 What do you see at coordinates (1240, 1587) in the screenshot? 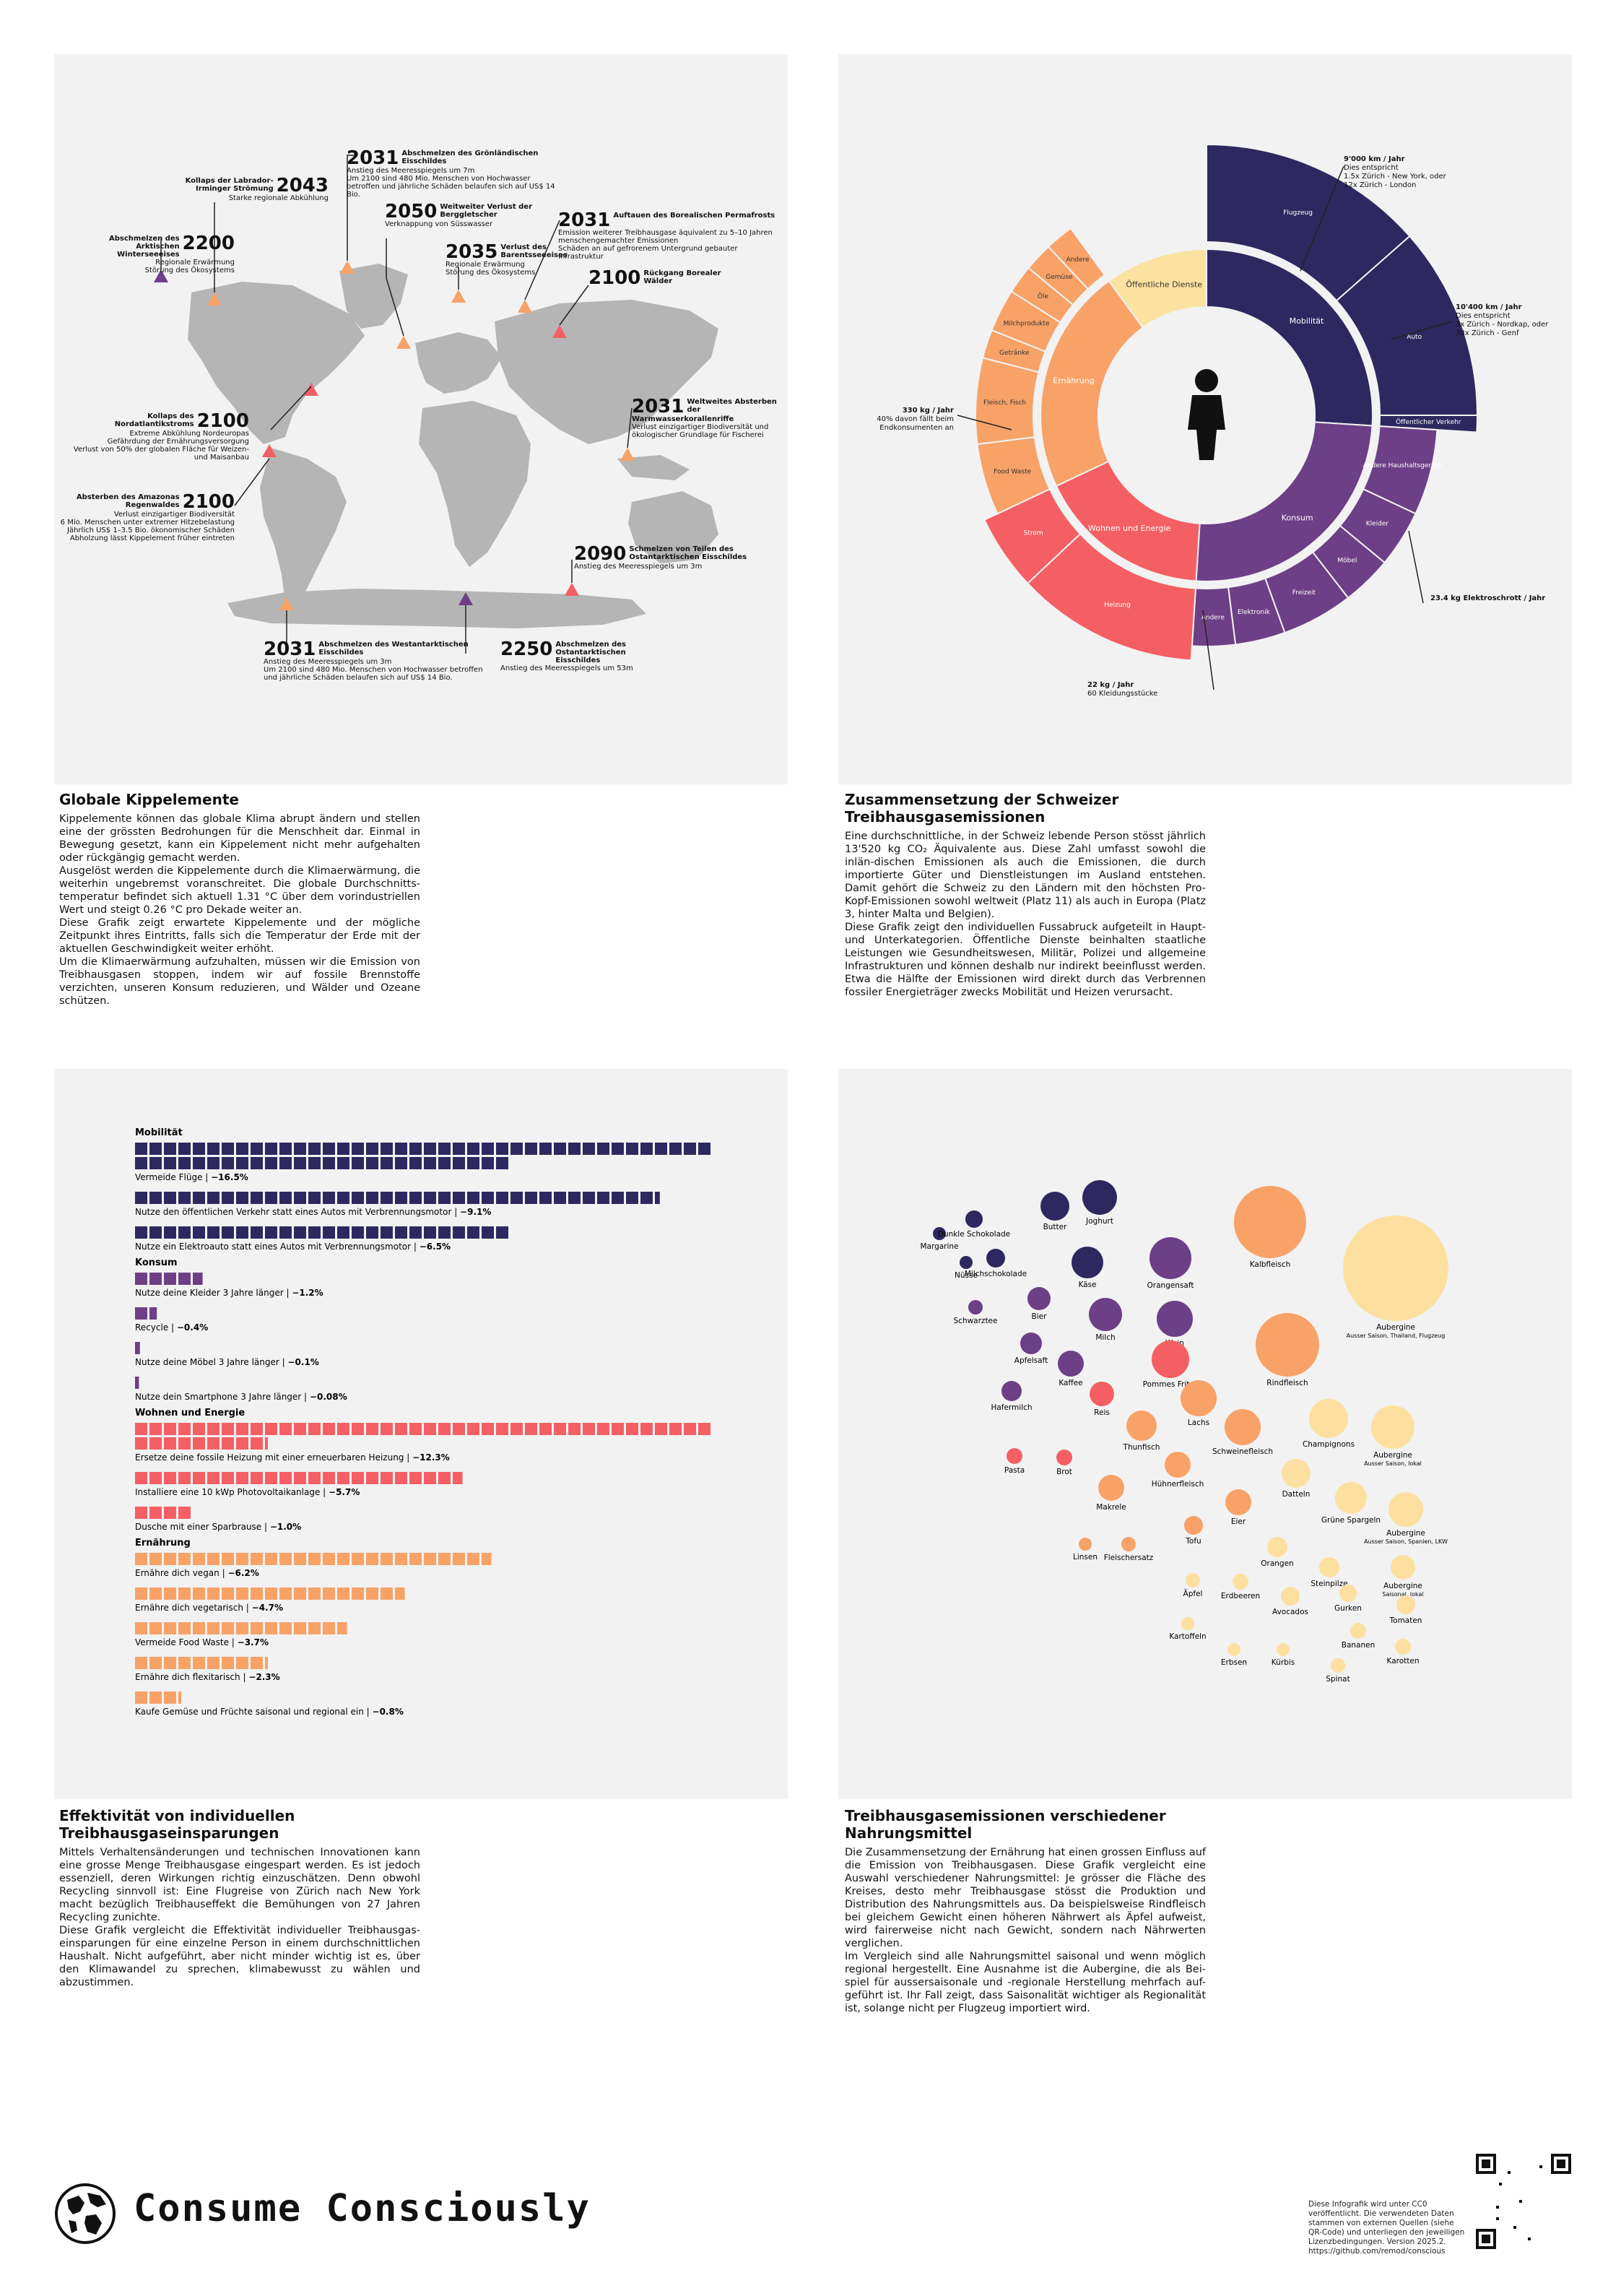
I see `food-bubble: Erdbeeren` at bounding box center [1240, 1587].